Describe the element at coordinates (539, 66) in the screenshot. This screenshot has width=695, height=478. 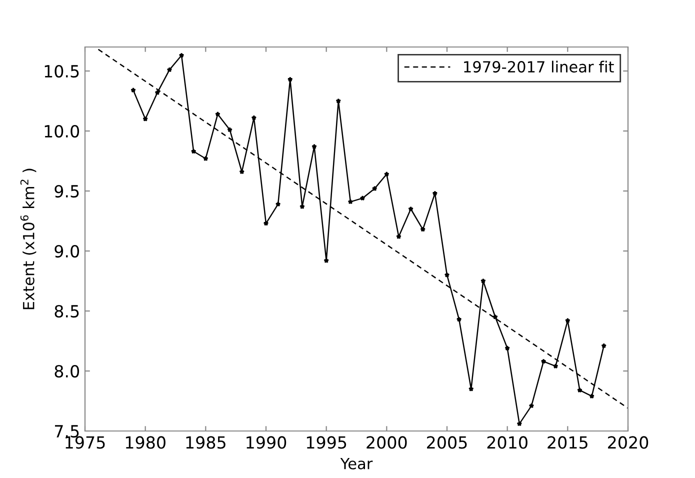
I see `legend-label: 1979-2017 linear fit` at that location.